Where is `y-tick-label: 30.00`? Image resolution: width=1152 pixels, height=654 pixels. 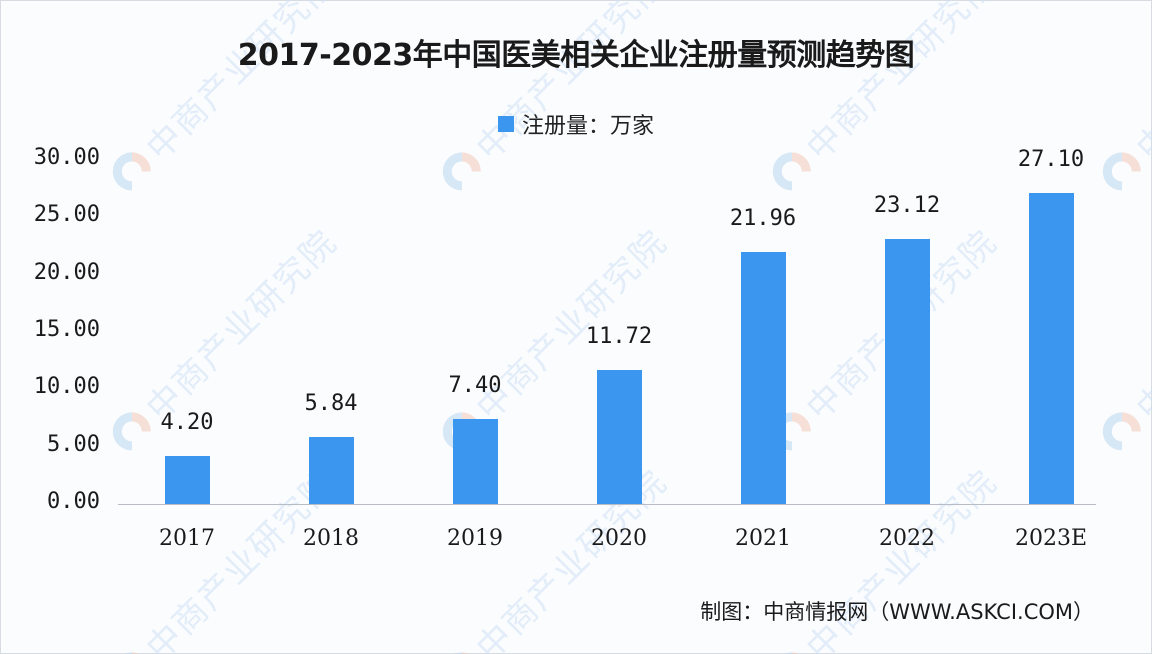
y-tick-label: 30.00 is located at coordinates (66, 157).